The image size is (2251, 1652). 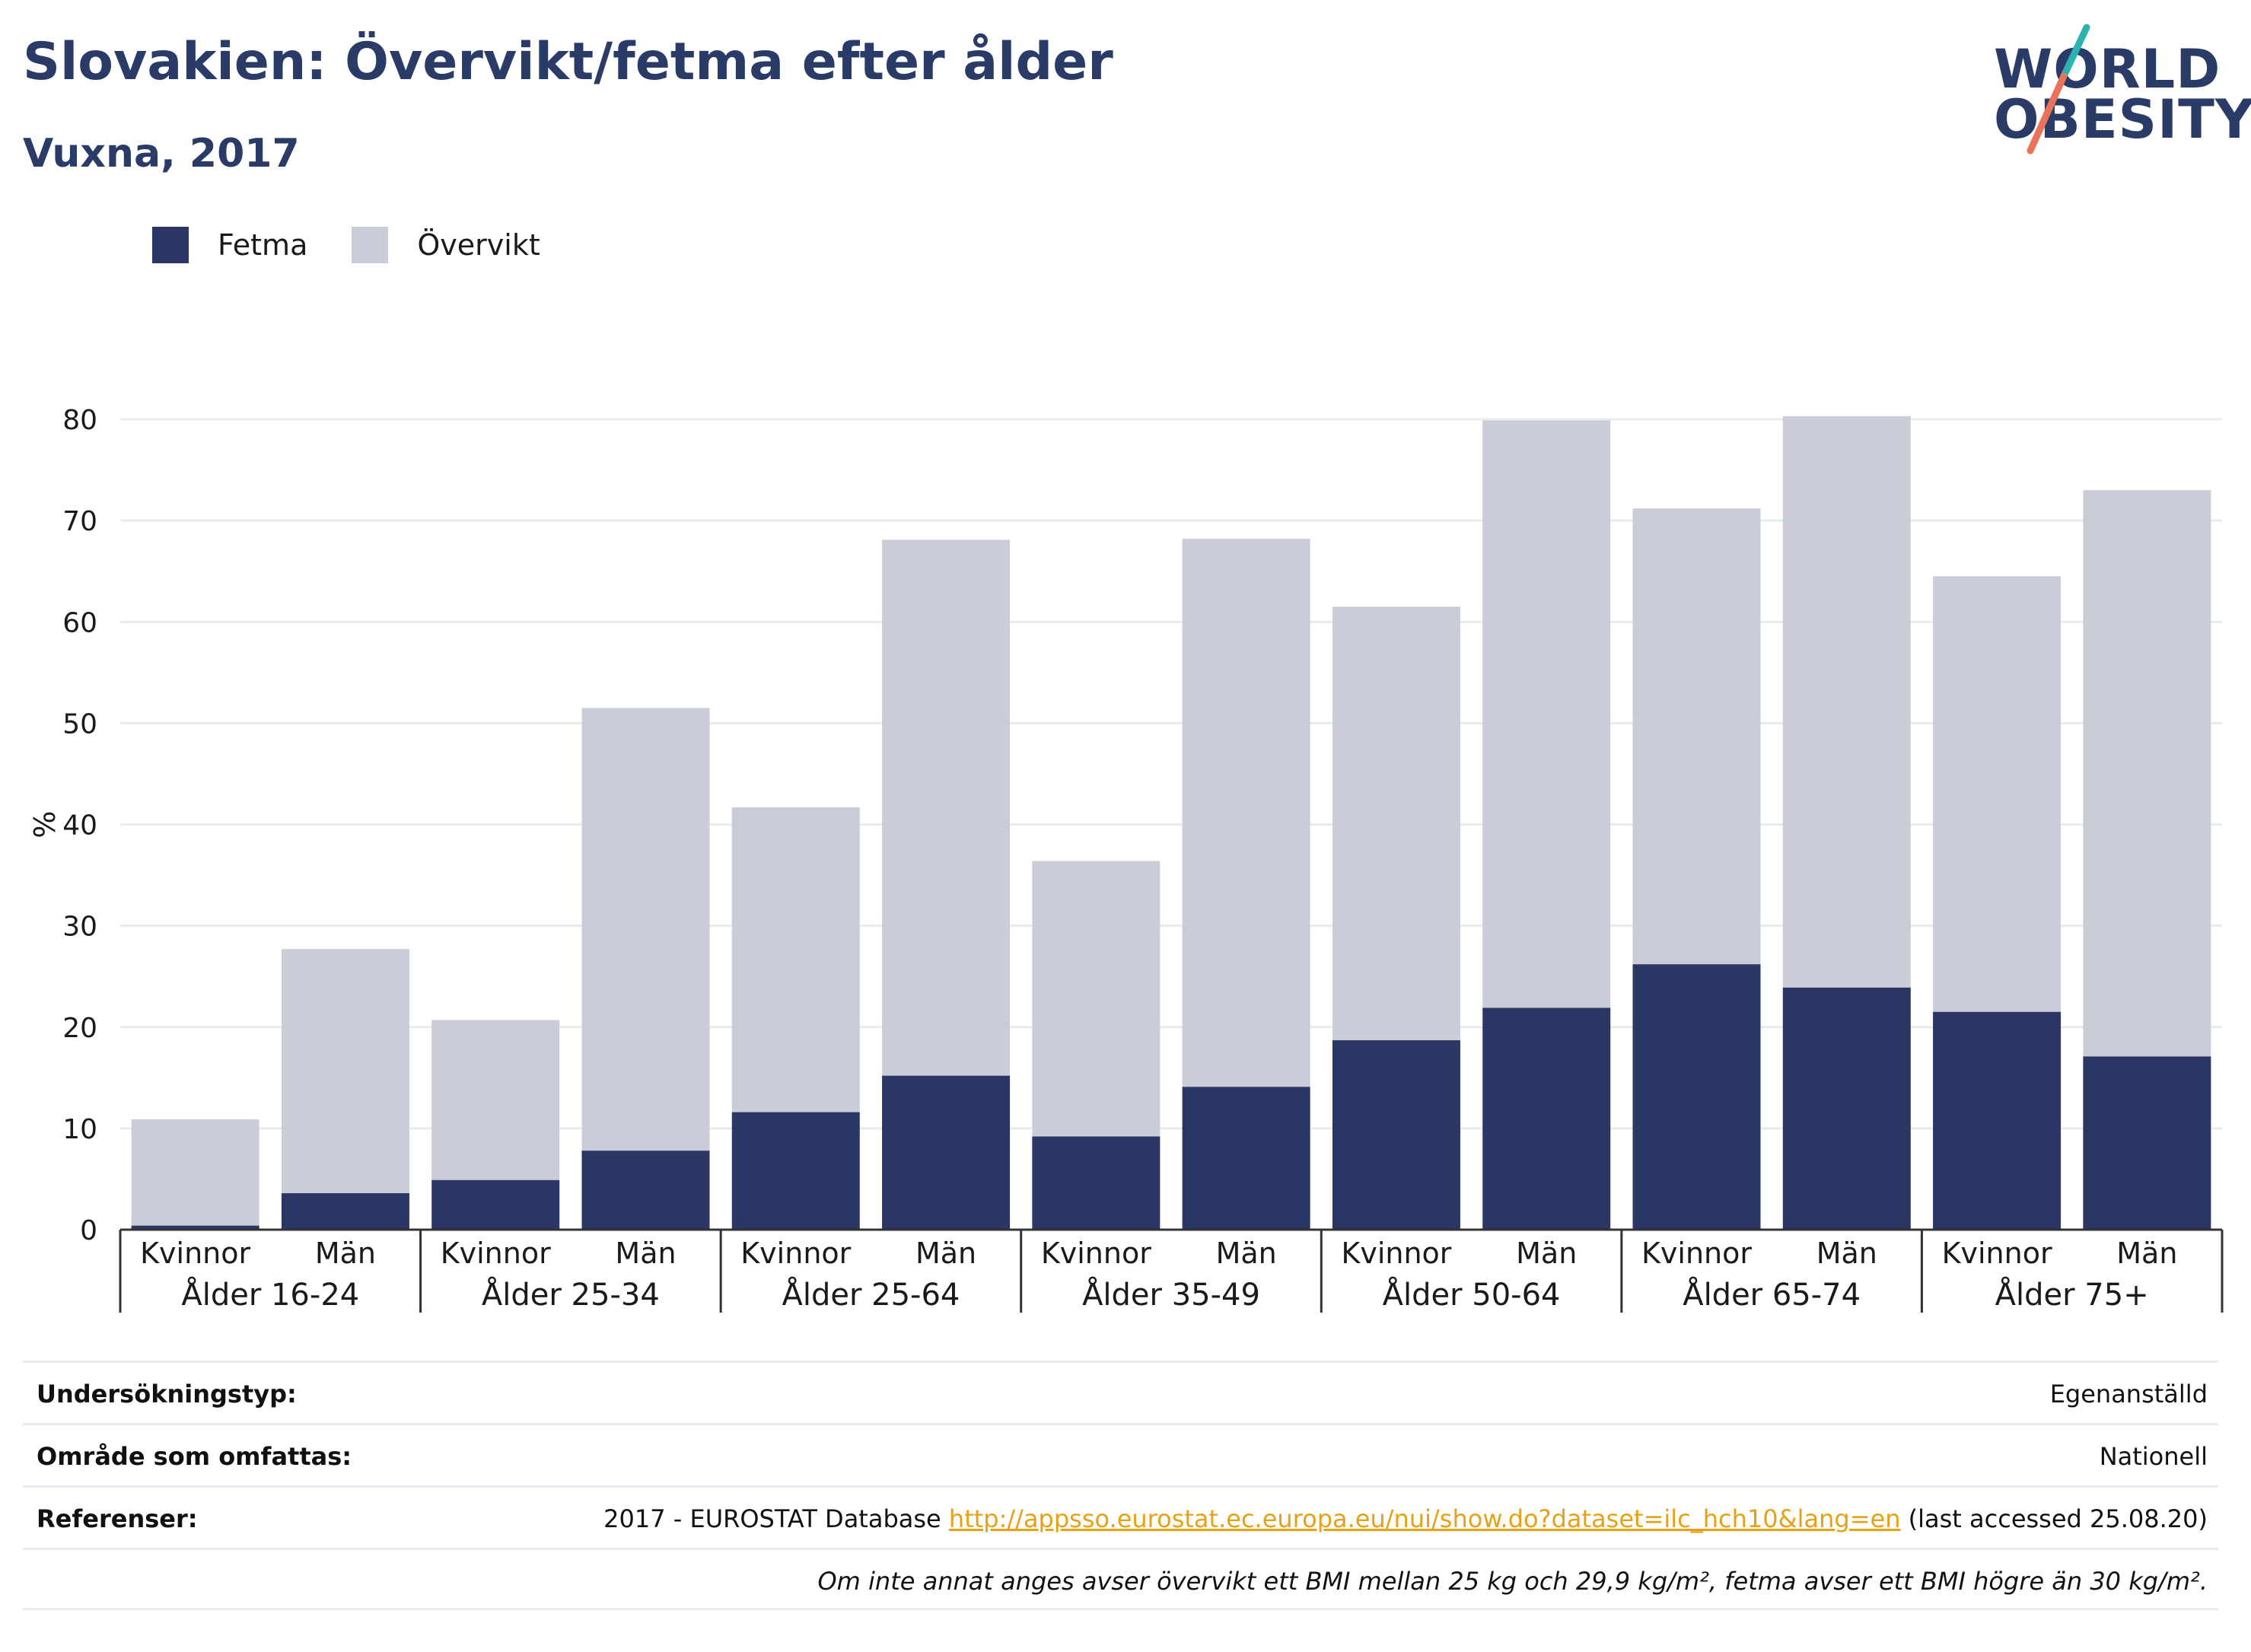 I want to click on y-tick-label: 10, so click(x=79, y=1129).